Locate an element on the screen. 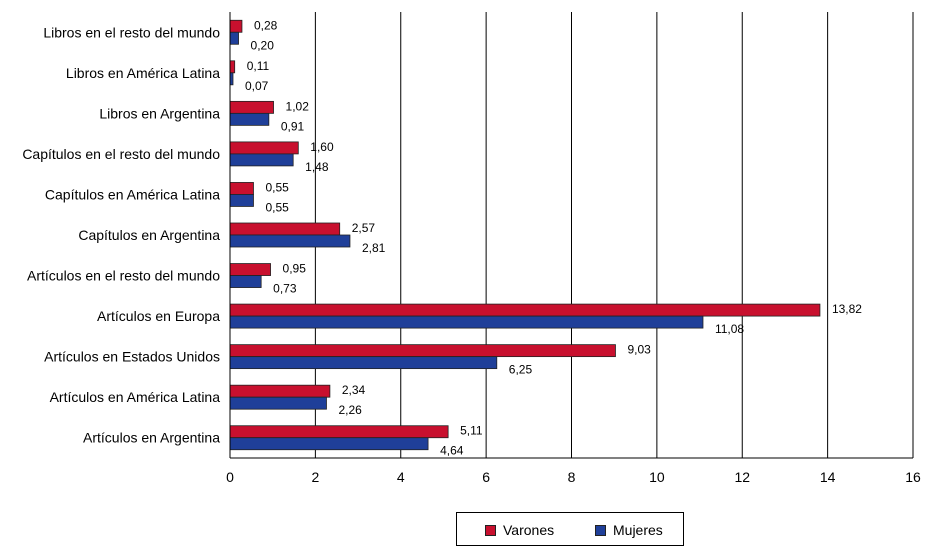 The height and width of the screenshot is (547, 929). data-label: 2,81 is located at coordinates (374, 248).